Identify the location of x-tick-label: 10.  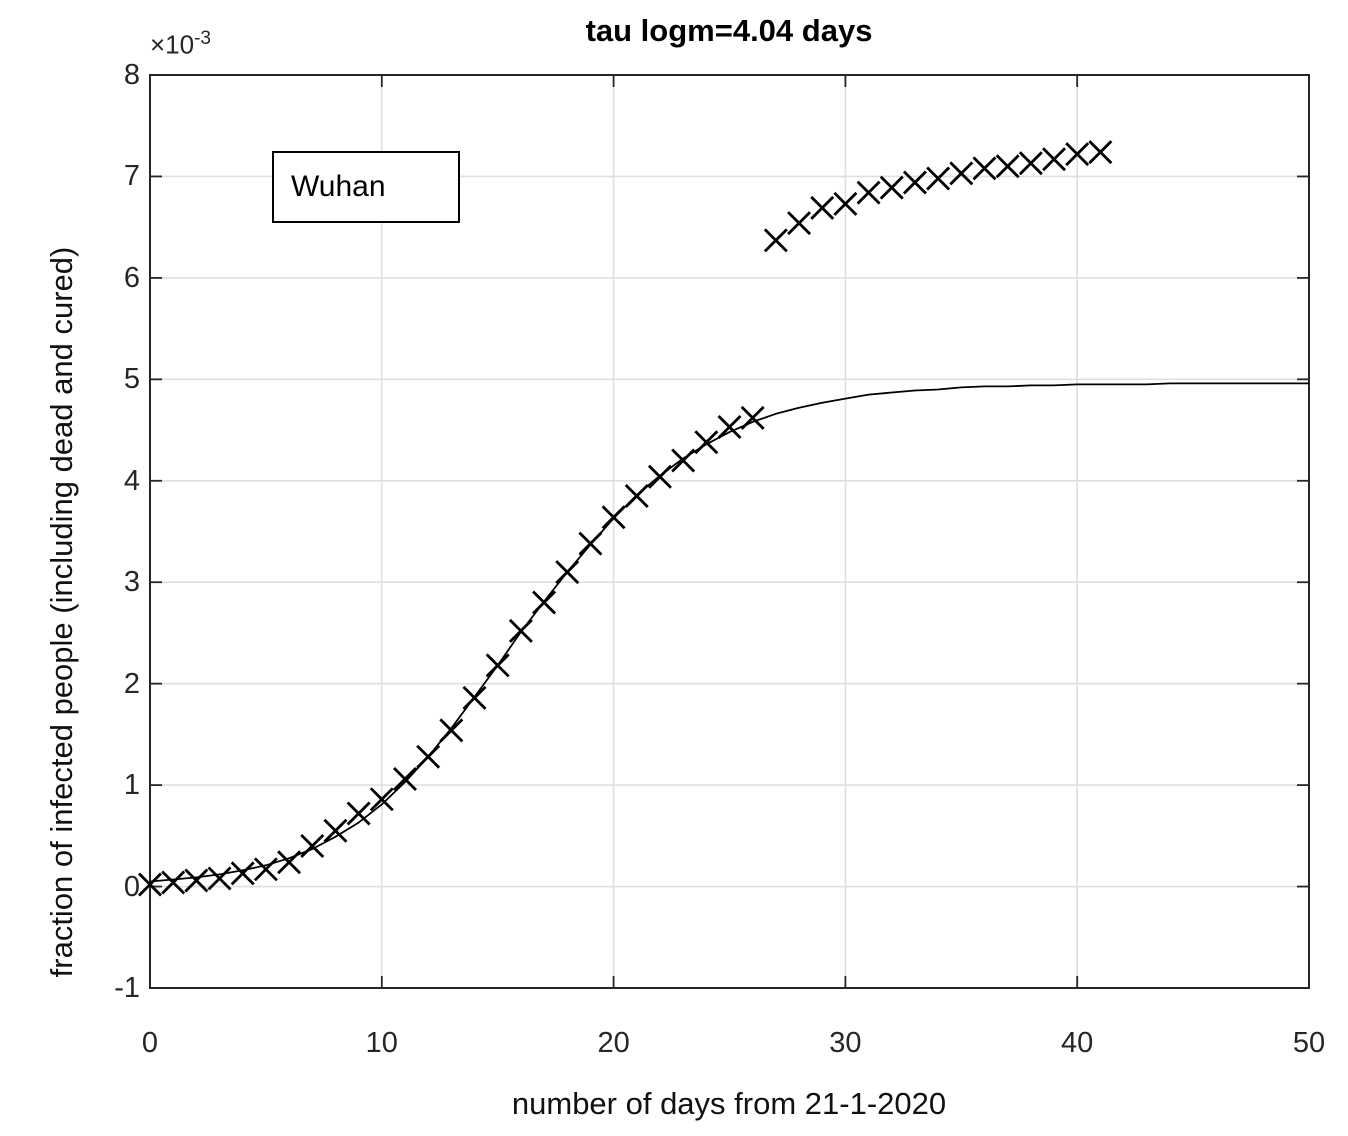
(381, 1043).